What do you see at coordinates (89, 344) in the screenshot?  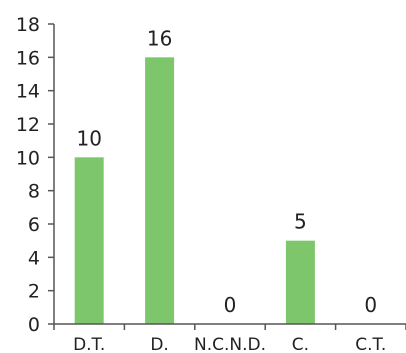 I see `category-label-0: D.T.` at bounding box center [89, 344].